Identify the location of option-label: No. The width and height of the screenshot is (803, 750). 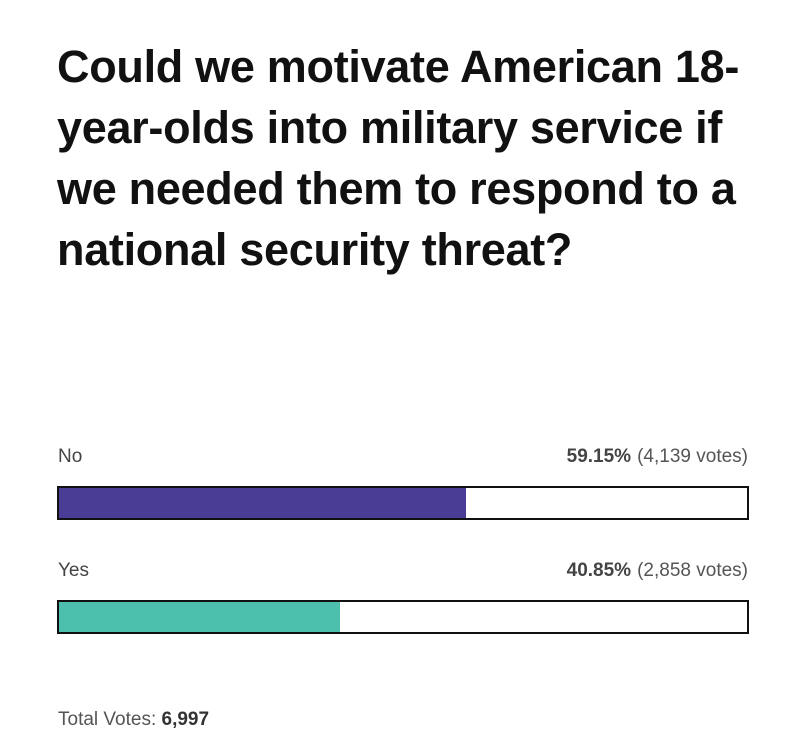
(70, 456).